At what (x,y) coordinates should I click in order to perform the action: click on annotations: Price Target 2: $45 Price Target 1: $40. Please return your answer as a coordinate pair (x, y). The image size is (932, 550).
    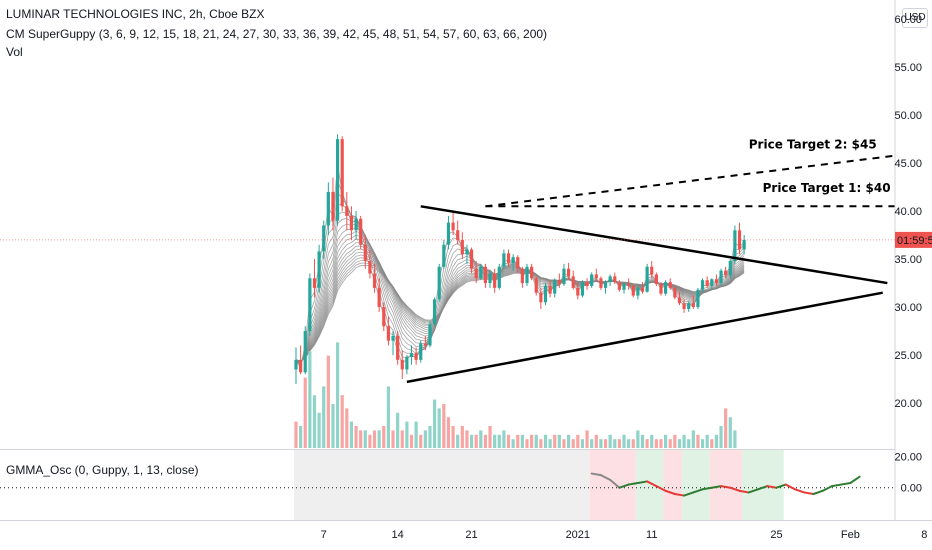
    Looking at the image, I should click on (820, 166).